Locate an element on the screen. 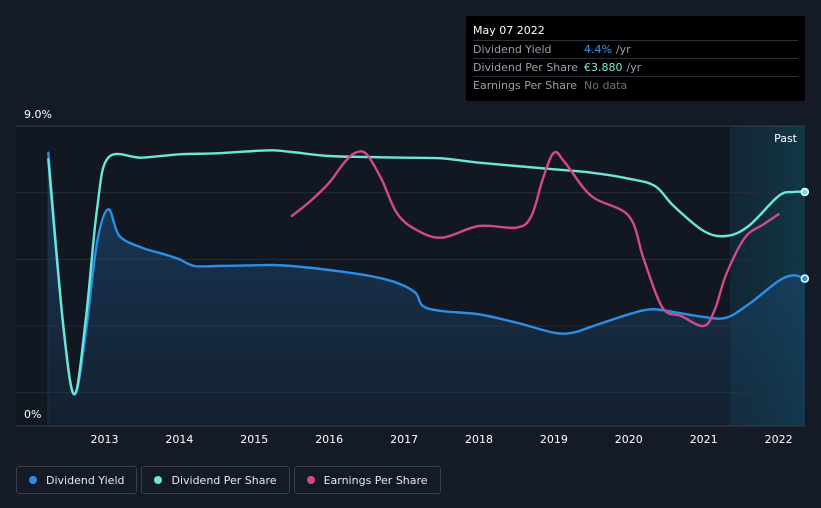 This screenshot has width=821, height=508. legend-label: Earnings Per Share is located at coordinates (375, 480).